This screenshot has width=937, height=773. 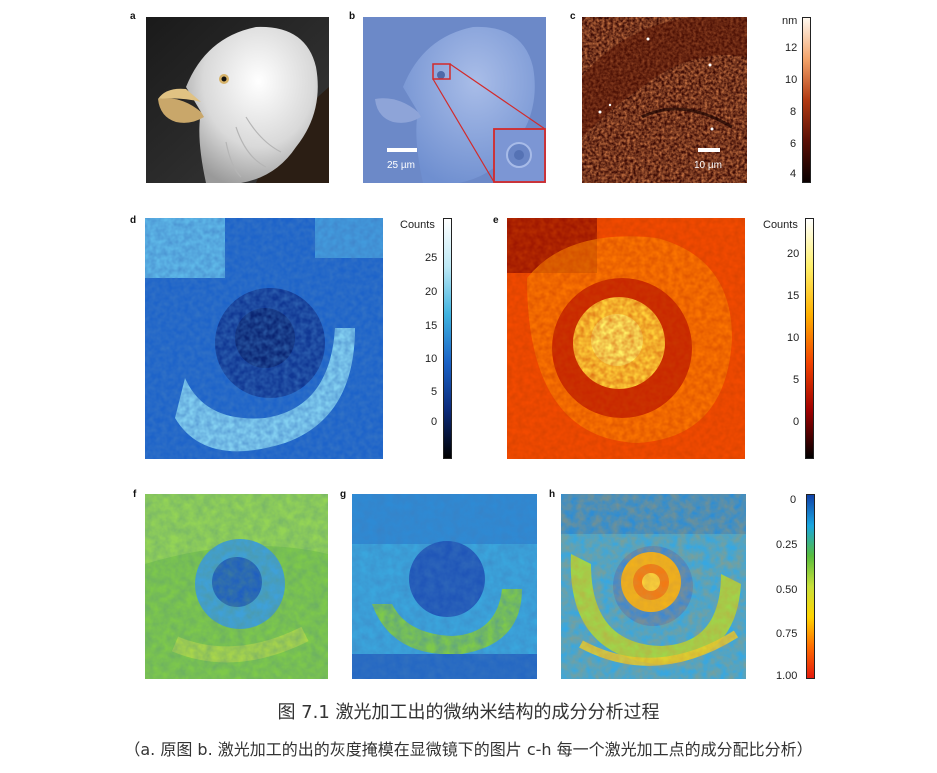 I want to click on panel-c-height-map: 10 µm, so click(x=664, y=100).